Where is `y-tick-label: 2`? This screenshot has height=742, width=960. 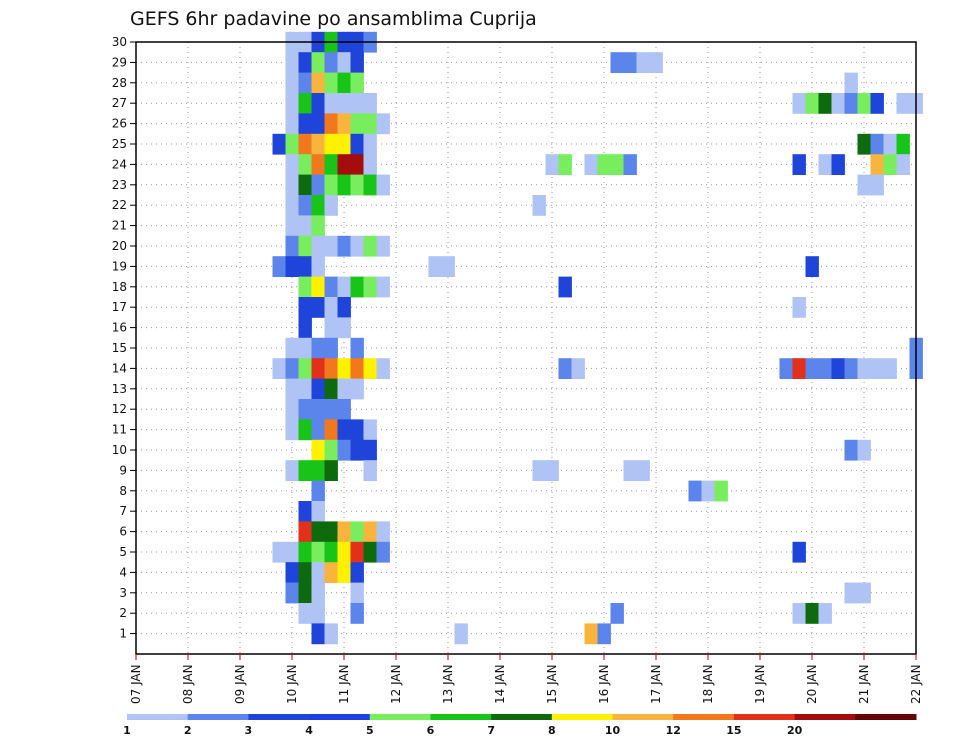
y-tick-label: 2 is located at coordinates (123, 613).